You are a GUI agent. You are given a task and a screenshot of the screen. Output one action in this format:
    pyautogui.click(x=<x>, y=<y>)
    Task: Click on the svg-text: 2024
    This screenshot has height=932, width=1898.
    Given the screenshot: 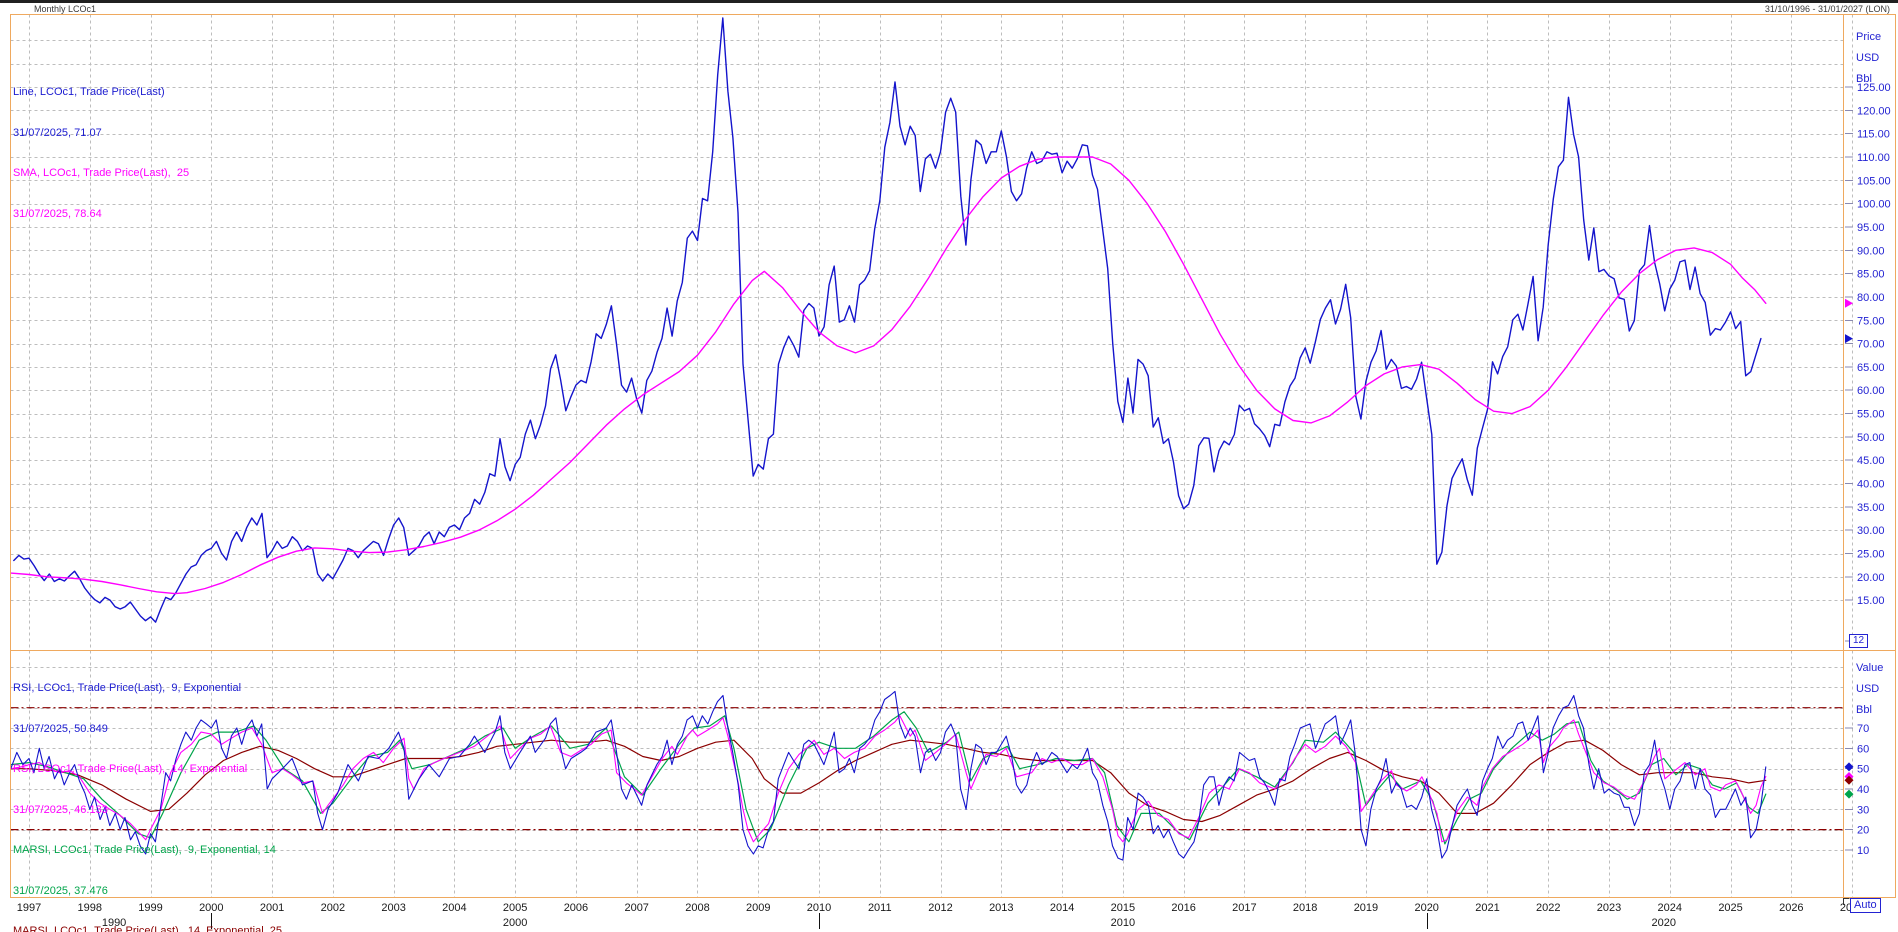 What is the action you would take?
    pyautogui.click(x=1670, y=908)
    